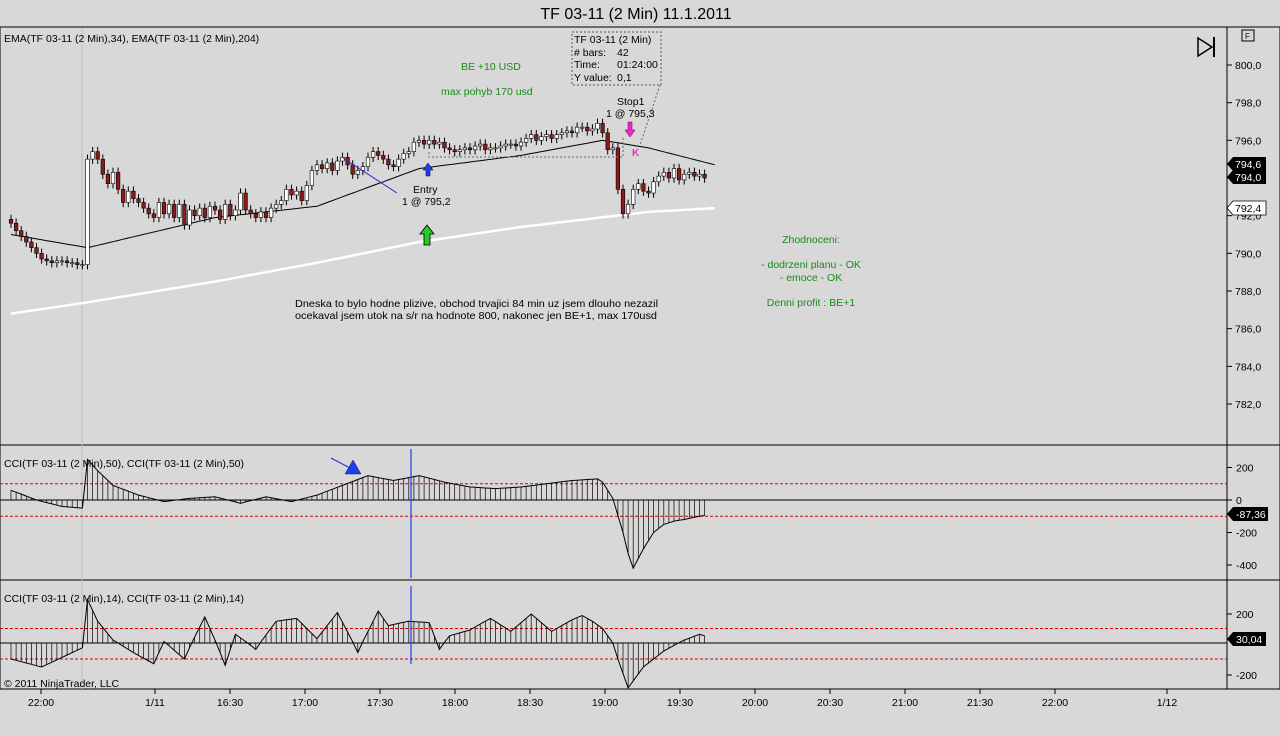  I want to click on entry-signal-arrow-icon, so click(427, 235).